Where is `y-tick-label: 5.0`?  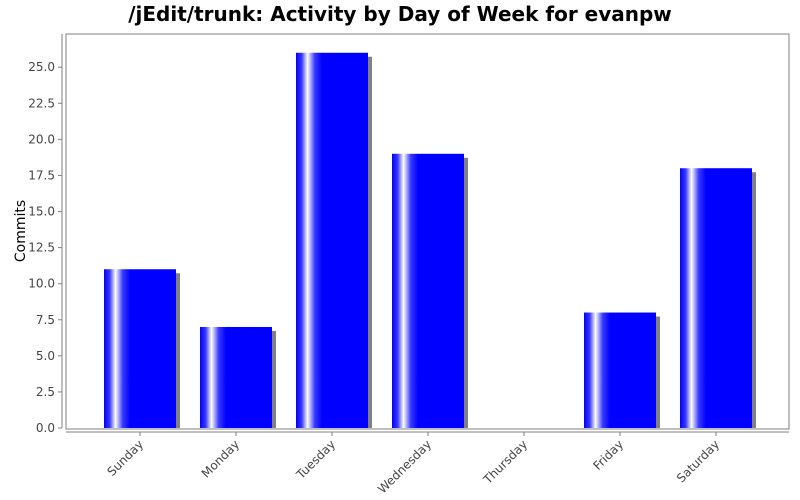 y-tick-label: 5.0 is located at coordinates (45, 356).